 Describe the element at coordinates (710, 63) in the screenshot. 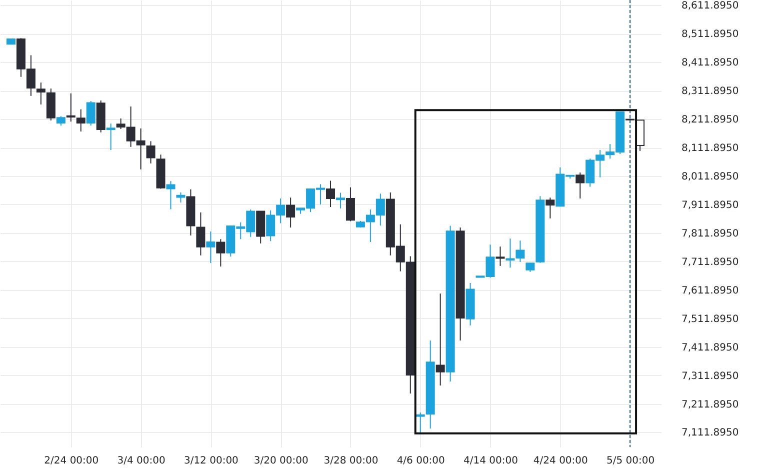

I see `y-tick-label: 8,411.8950` at that location.